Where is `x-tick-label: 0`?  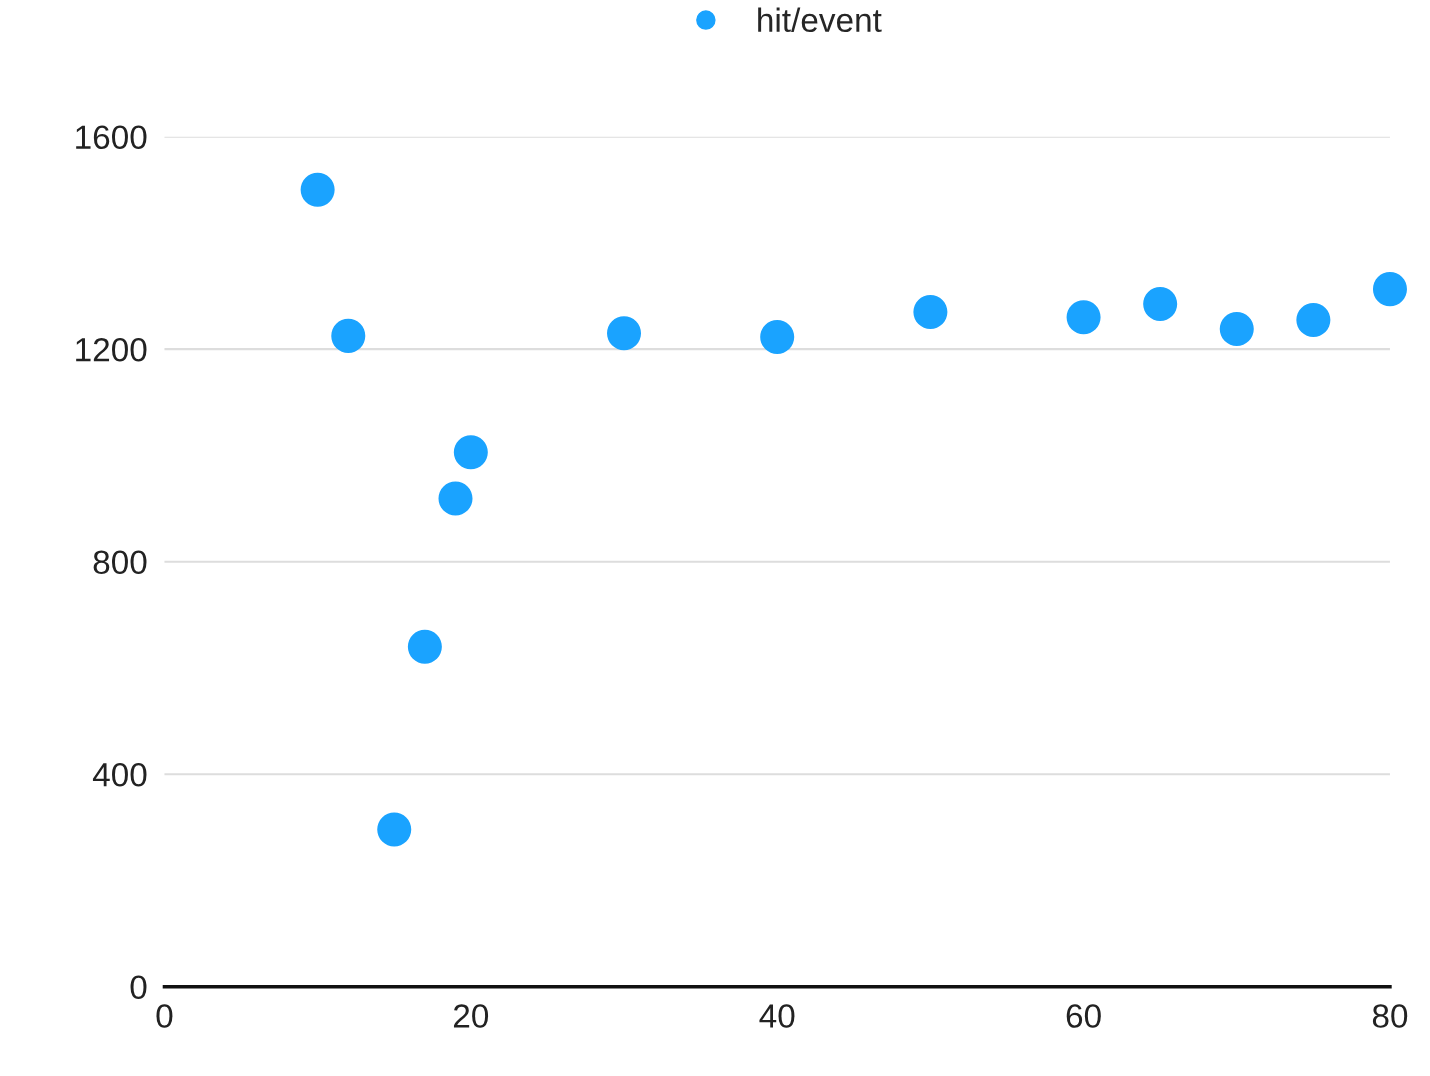 x-tick-label: 0 is located at coordinates (164, 1016).